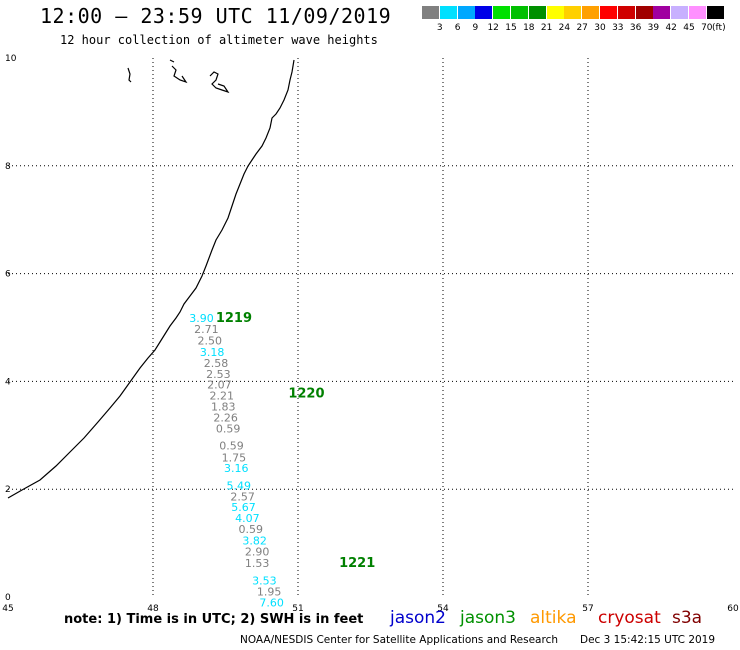  Describe the element at coordinates (635, 28) in the screenshot. I see `color-legend-label: 36` at that location.